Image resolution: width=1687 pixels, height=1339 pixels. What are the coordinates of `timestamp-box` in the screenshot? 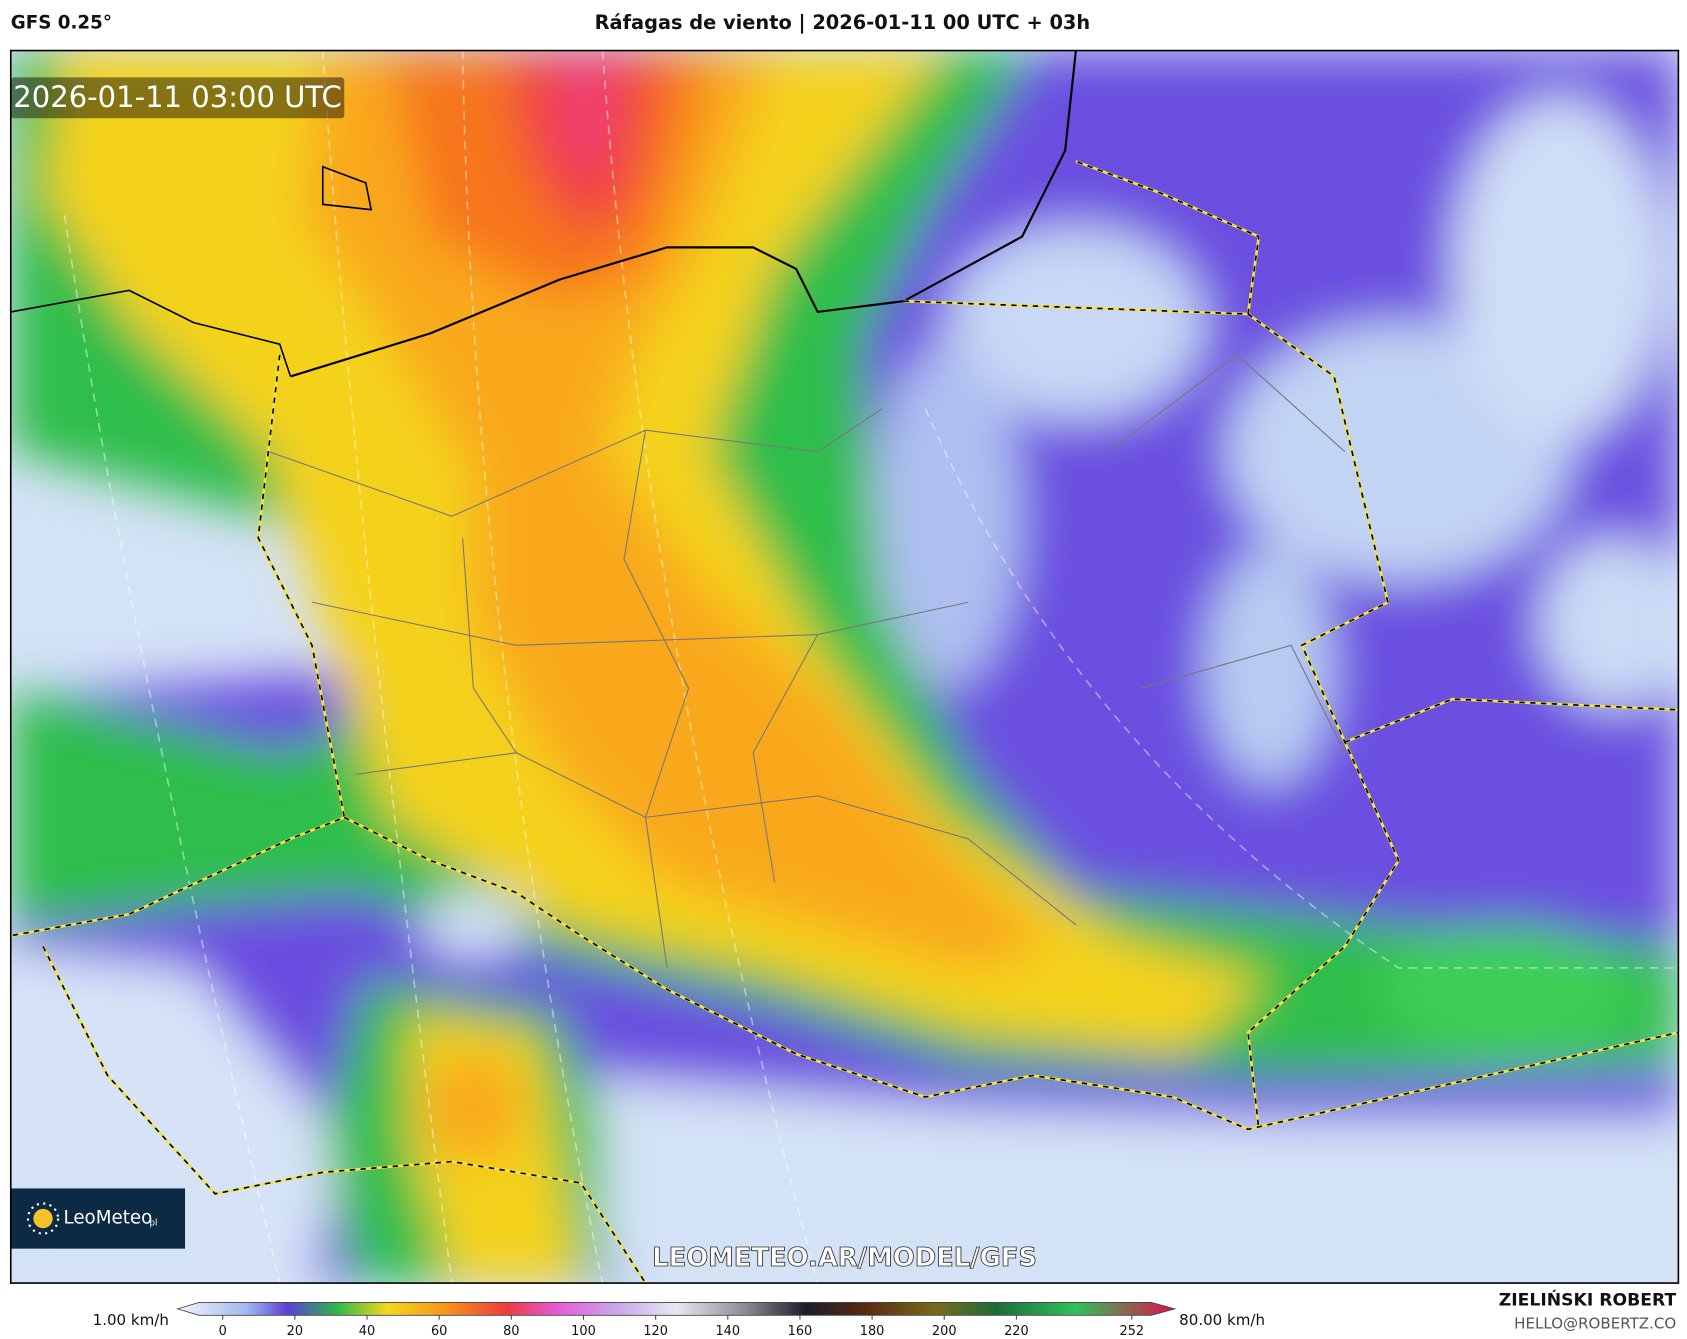 It's located at (177, 98).